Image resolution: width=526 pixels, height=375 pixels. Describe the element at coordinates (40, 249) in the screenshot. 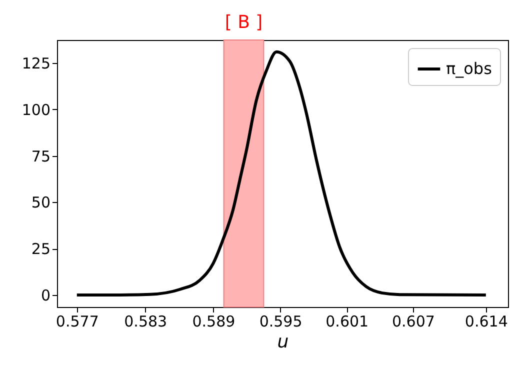

I see `y-tick-label: 25` at that location.